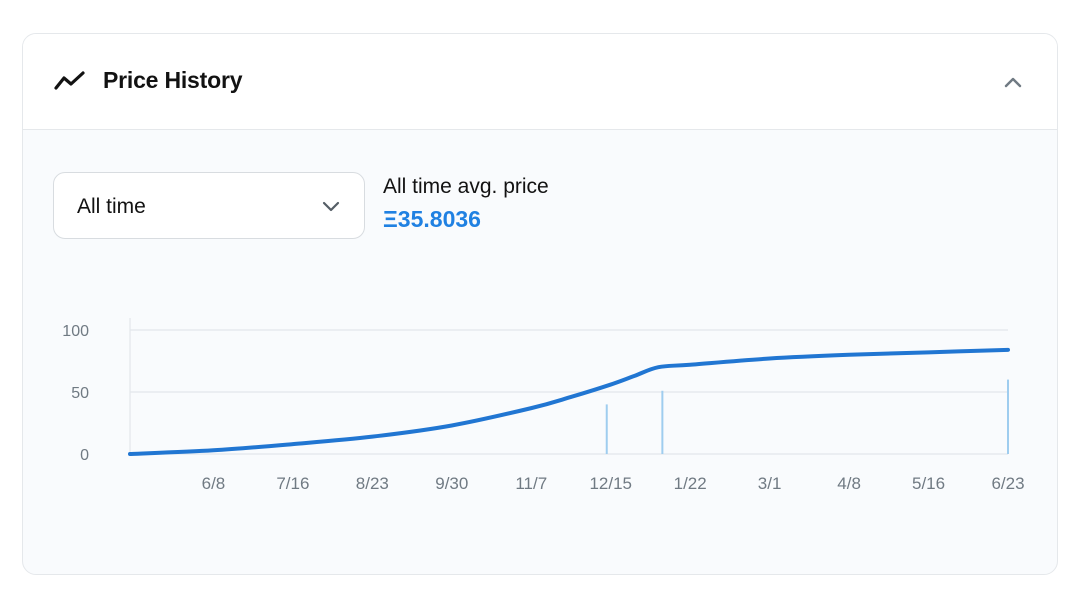 The image size is (1080, 608). Describe the element at coordinates (531, 483) in the screenshot. I see `x-tick-label: 11/7` at that location.